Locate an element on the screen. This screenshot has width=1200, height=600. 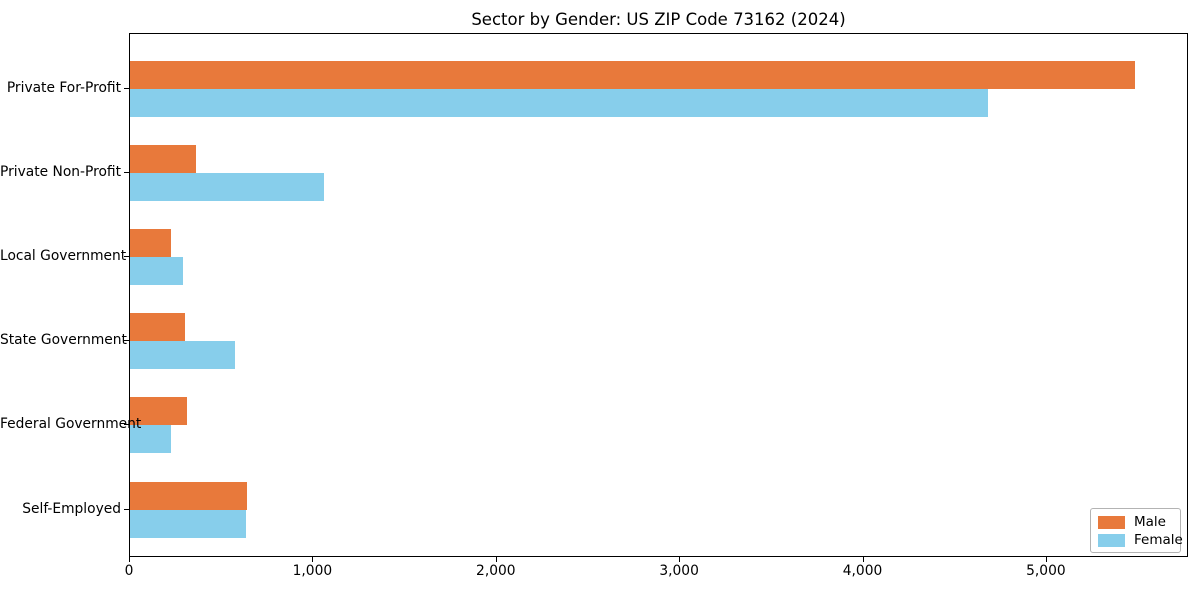
y-tick-label-private-non-profit: Private Non-Profit is located at coordinates (60, 172).